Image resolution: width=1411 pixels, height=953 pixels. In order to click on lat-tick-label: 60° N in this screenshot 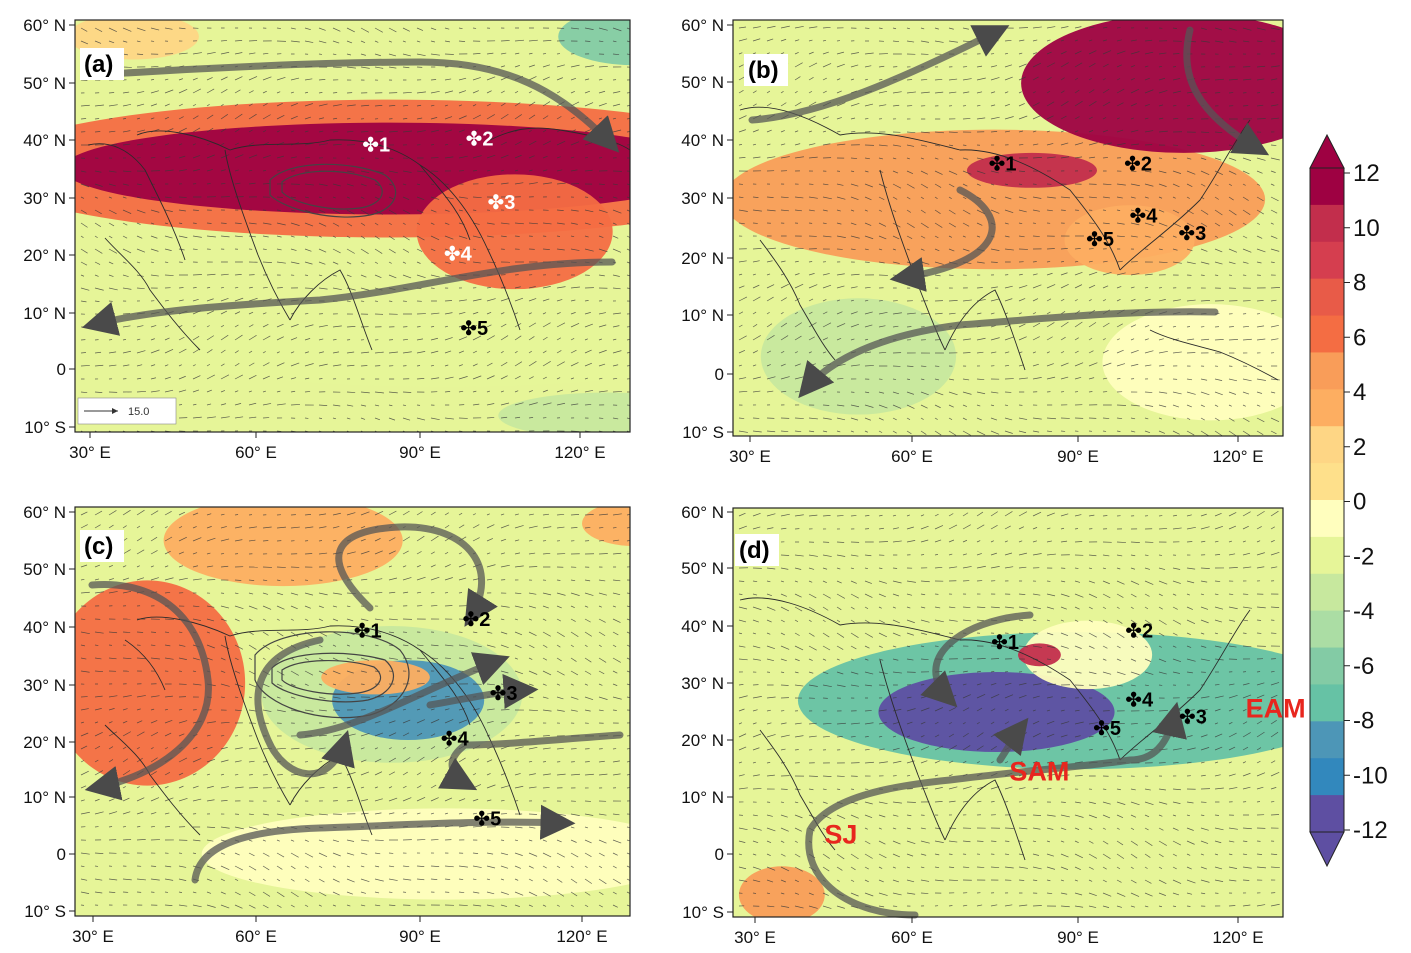, I will do `click(44, 512)`.